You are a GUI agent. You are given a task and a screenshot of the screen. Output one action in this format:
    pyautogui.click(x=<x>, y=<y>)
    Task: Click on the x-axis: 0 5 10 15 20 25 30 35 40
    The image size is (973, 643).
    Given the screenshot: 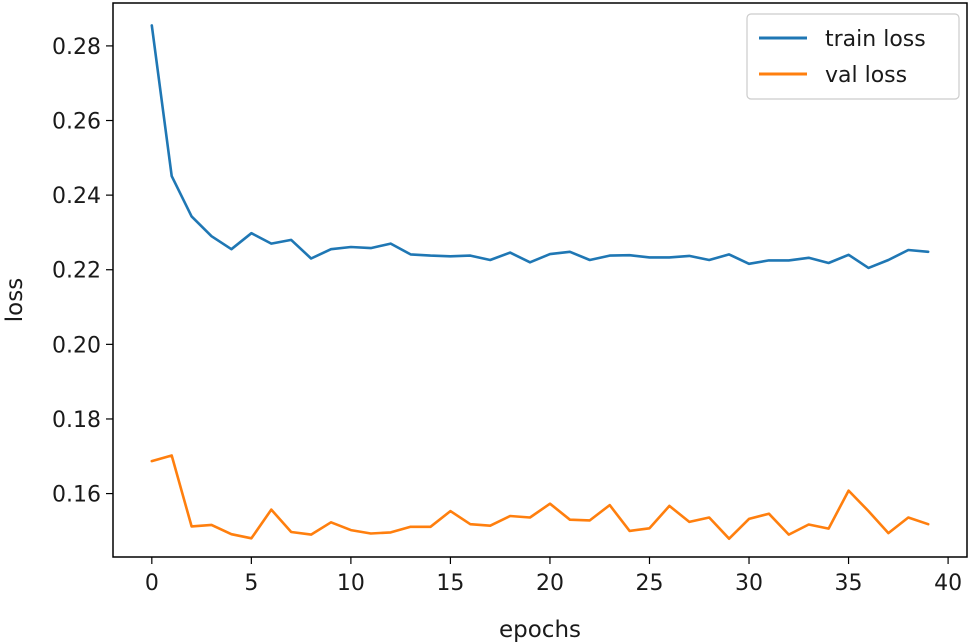 What is the action you would take?
    pyautogui.click(x=553, y=576)
    